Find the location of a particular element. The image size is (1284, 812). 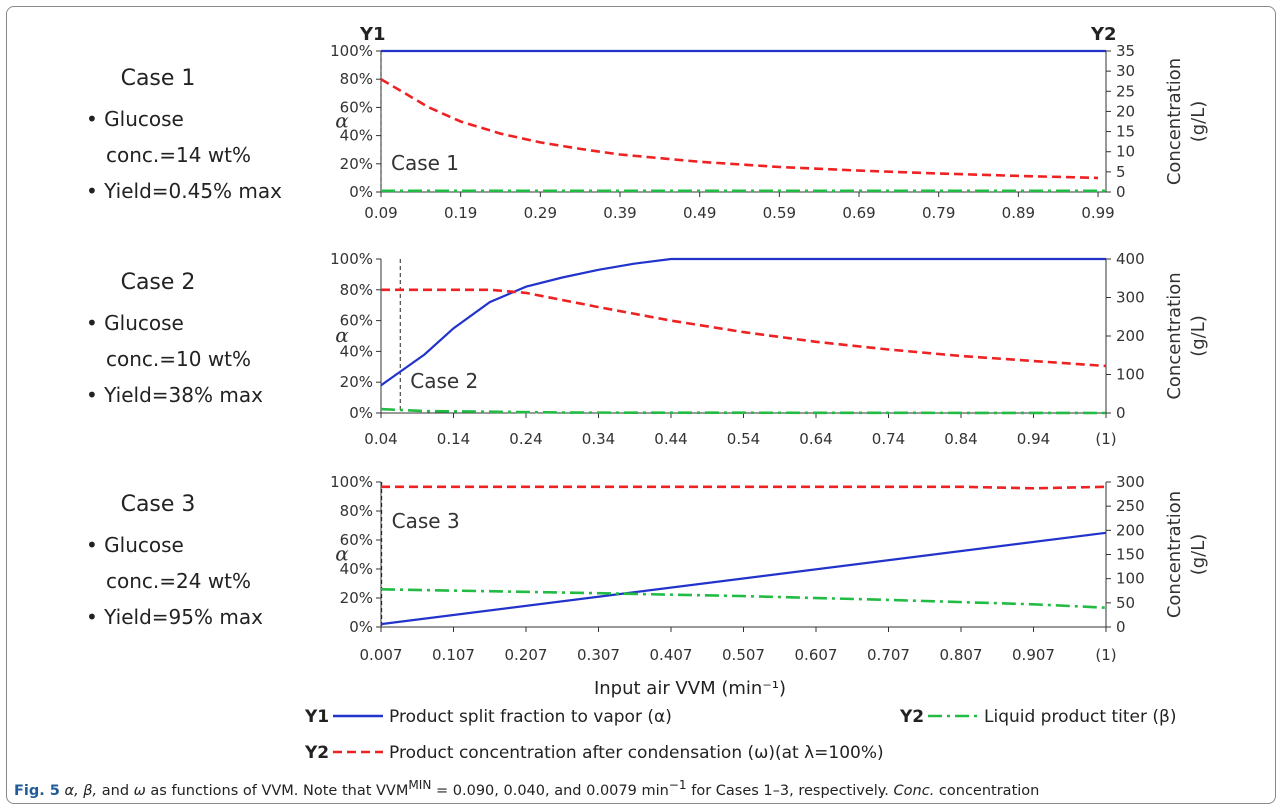

case-3-right-tick-label: 50 is located at coordinates (1125, 603).